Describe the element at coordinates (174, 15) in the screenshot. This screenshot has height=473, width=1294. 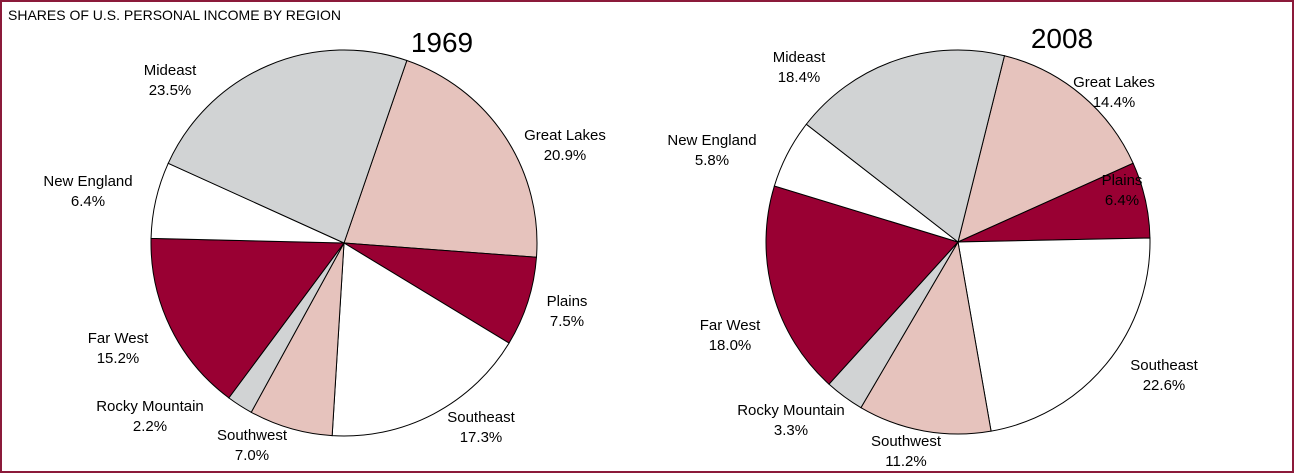
I see `chart-title: SHARES OF U.S. PERSONAL INCOME BY REGION` at that location.